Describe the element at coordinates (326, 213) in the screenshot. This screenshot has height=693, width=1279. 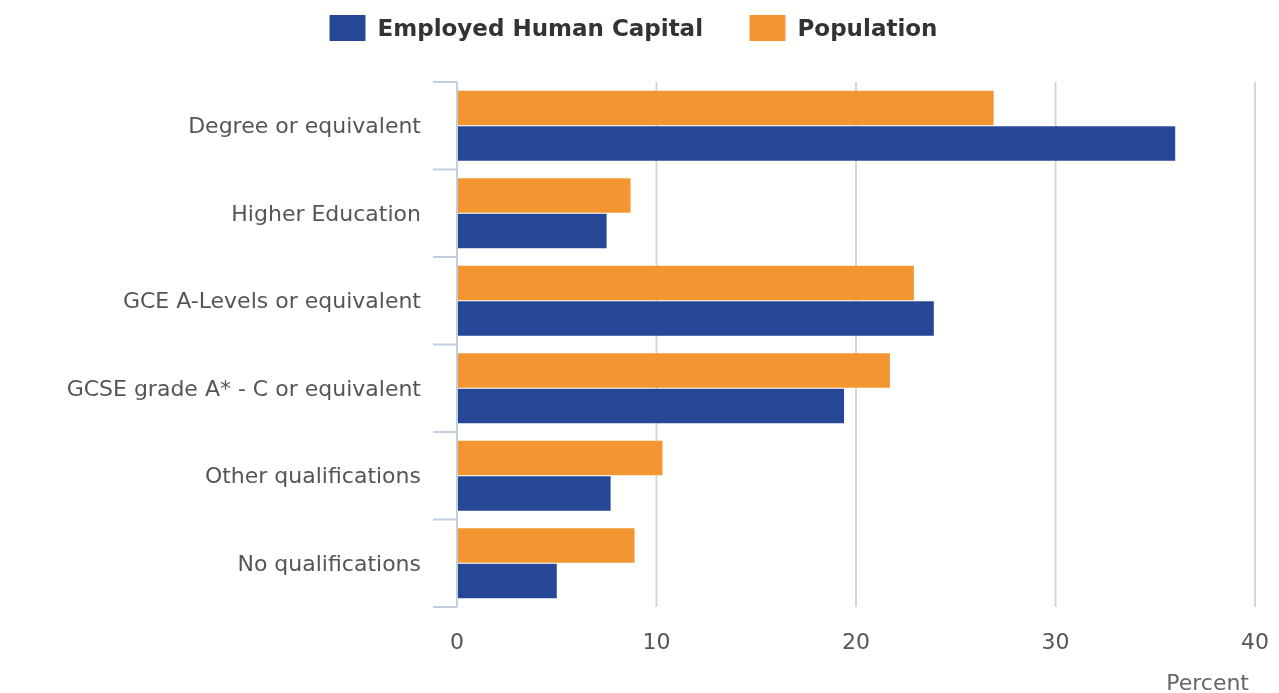
I see `y-tick-label: Higher Education` at that location.